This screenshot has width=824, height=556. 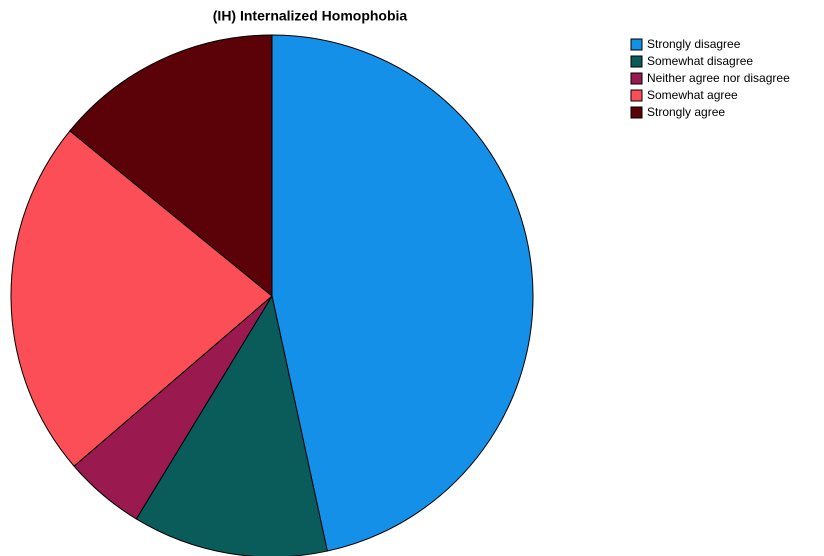 I want to click on legend-label: Somewhat disagree, so click(x=700, y=61).